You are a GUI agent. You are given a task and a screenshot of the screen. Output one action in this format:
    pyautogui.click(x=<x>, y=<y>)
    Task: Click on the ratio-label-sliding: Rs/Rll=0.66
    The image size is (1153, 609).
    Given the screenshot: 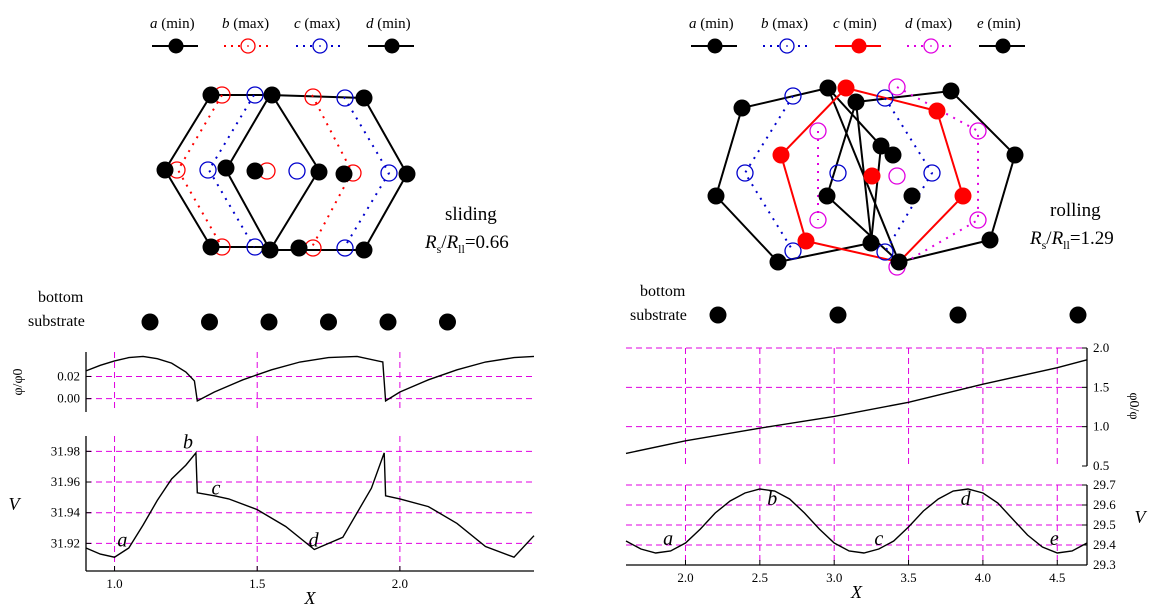 What is the action you would take?
    pyautogui.click(x=466, y=244)
    